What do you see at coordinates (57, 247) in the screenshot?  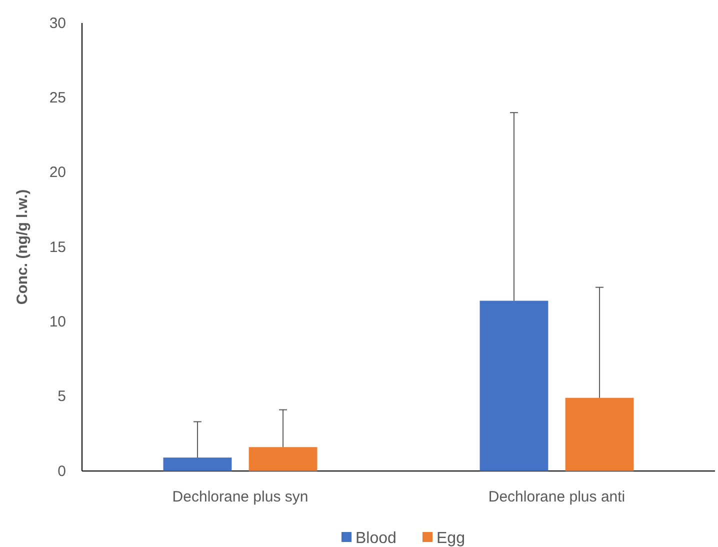 I see `y-tick-label: 15` at bounding box center [57, 247].